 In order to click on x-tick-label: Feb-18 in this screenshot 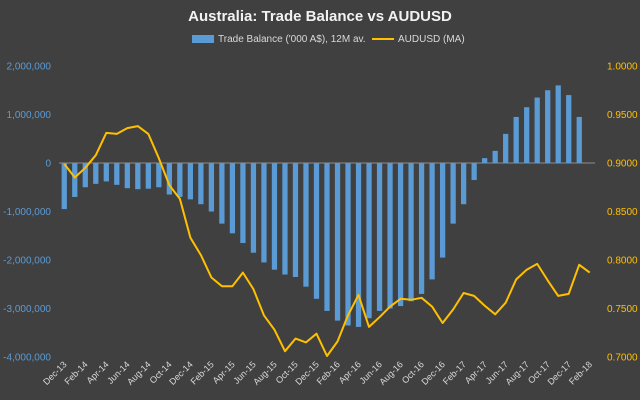, I will do `click(580, 372)`.